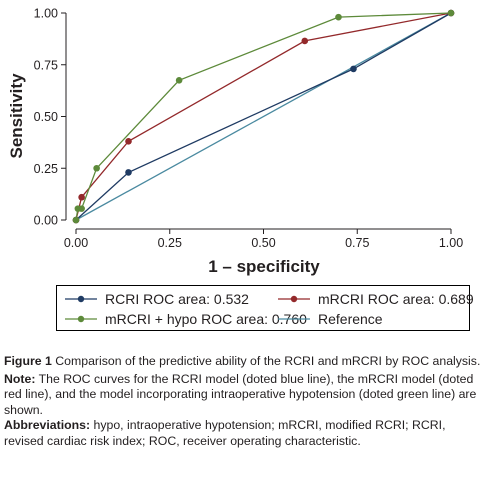  Describe the element at coordinates (46, 221) in the screenshot. I see `y-tick-label: 0.00` at that location.